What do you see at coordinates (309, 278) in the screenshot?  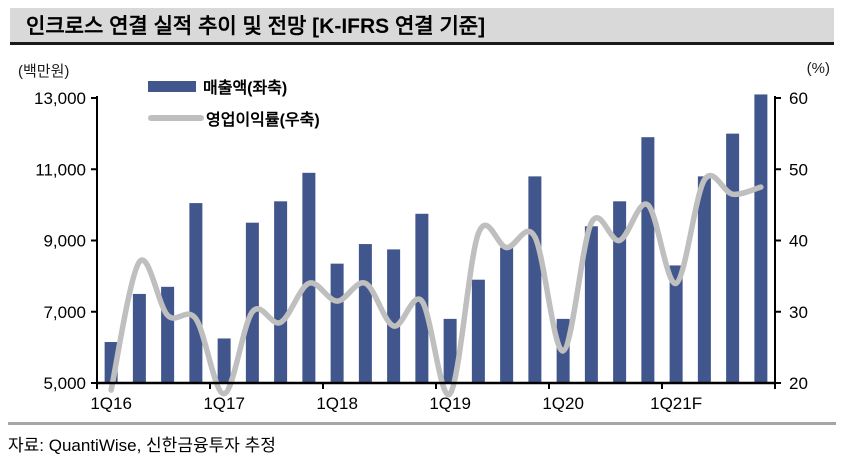 I see `revenue-bar-4Q17` at bounding box center [309, 278].